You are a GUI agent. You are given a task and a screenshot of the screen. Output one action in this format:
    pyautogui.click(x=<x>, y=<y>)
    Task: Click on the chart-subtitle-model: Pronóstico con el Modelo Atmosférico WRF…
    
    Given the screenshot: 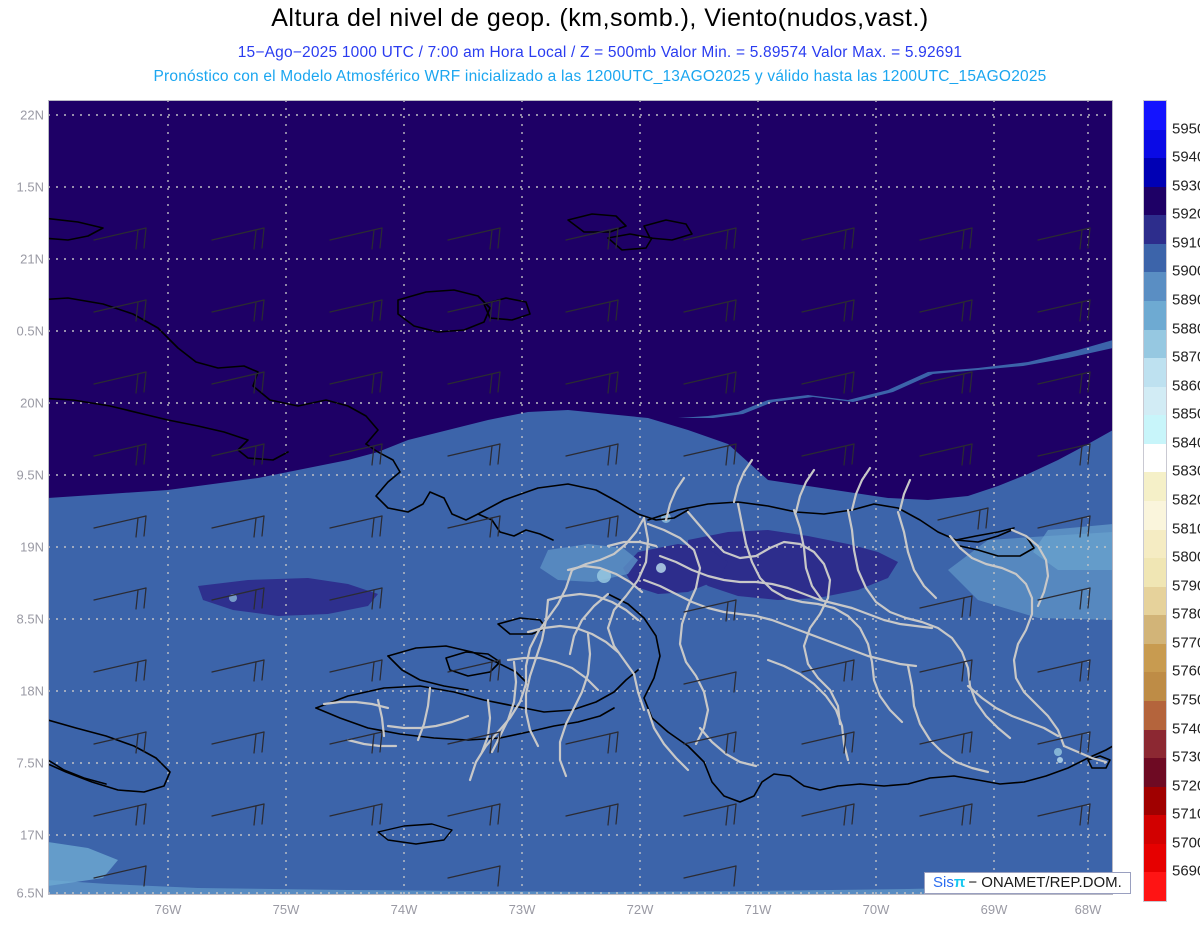 What is the action you would take?
    pyautogui.click(x=600, y=76)
    